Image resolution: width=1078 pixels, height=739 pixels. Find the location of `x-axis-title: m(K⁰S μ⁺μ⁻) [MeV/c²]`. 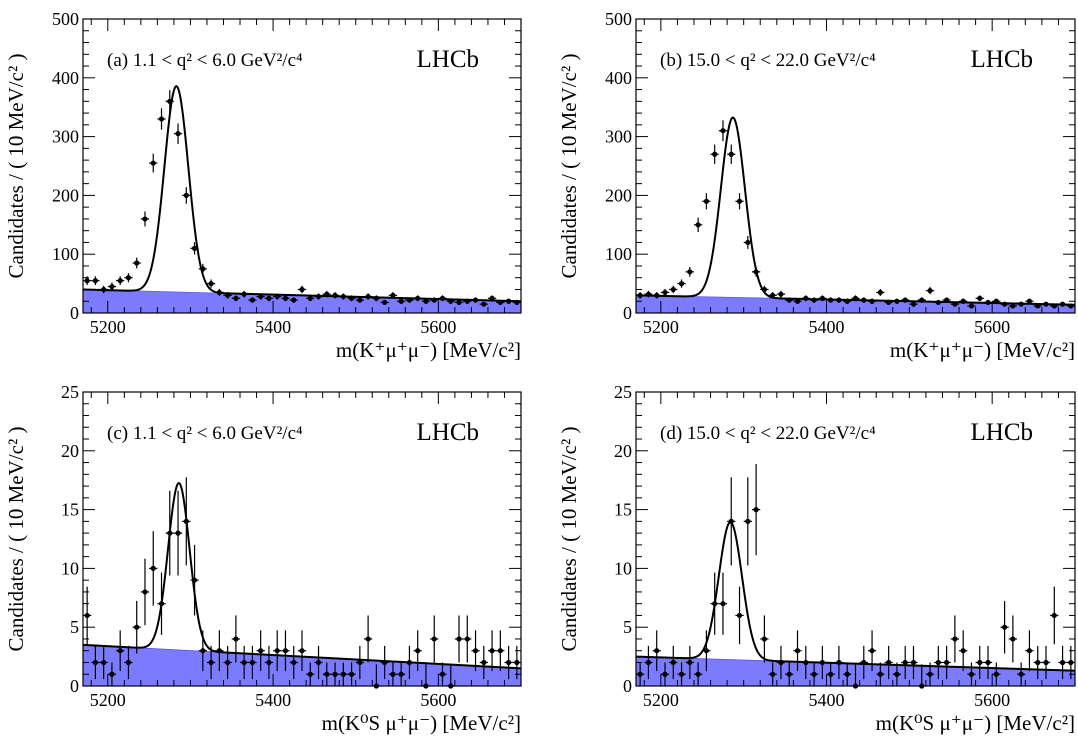

x-axis-title: m(K⁰S μ⁺μ⁻) [MeV/c²] is located at coordinates (975, 723).